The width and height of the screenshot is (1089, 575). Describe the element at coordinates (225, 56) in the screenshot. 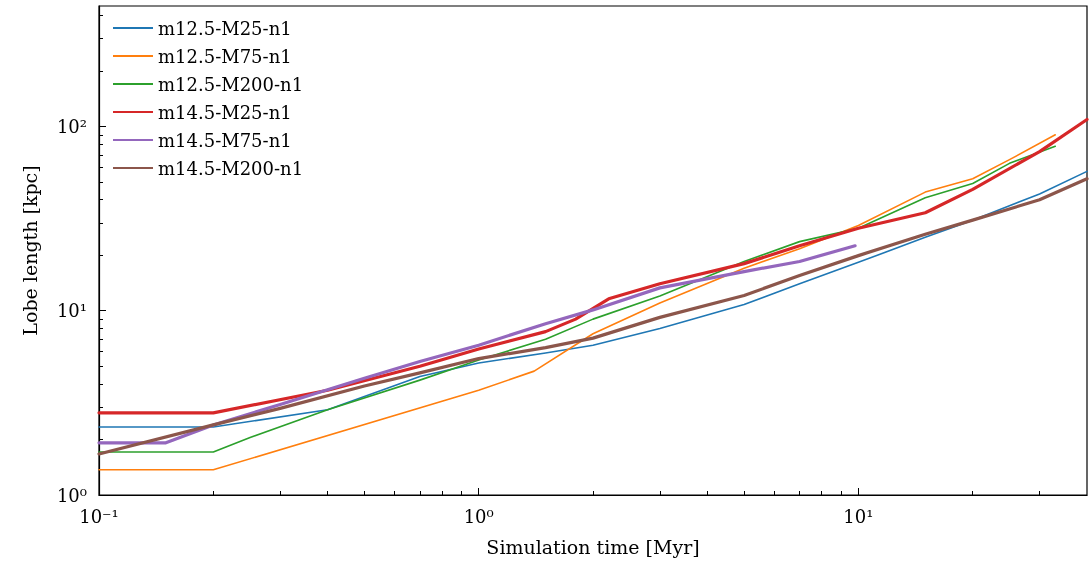

I see `legend-label: m12.5-M75-n1` at that location.